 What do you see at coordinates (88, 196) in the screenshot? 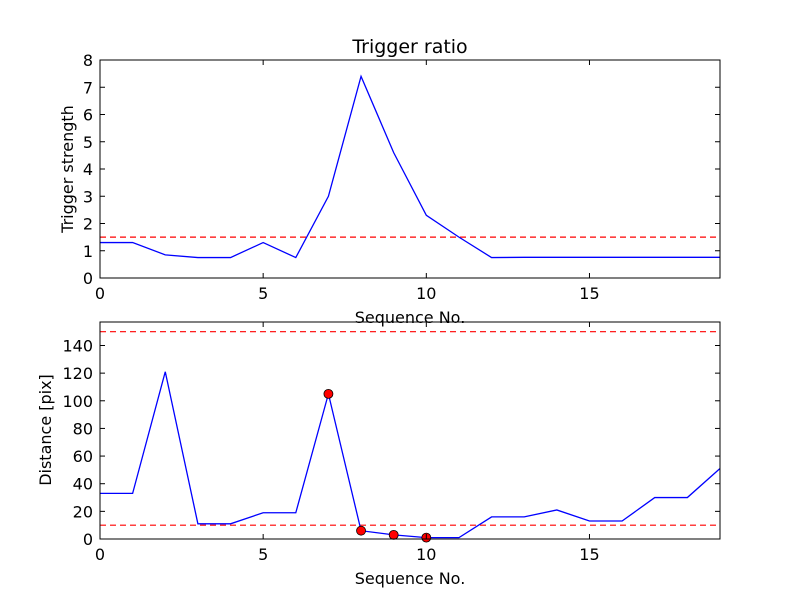
I see `y-tick-label: 3` at bounding box center [88, 196].